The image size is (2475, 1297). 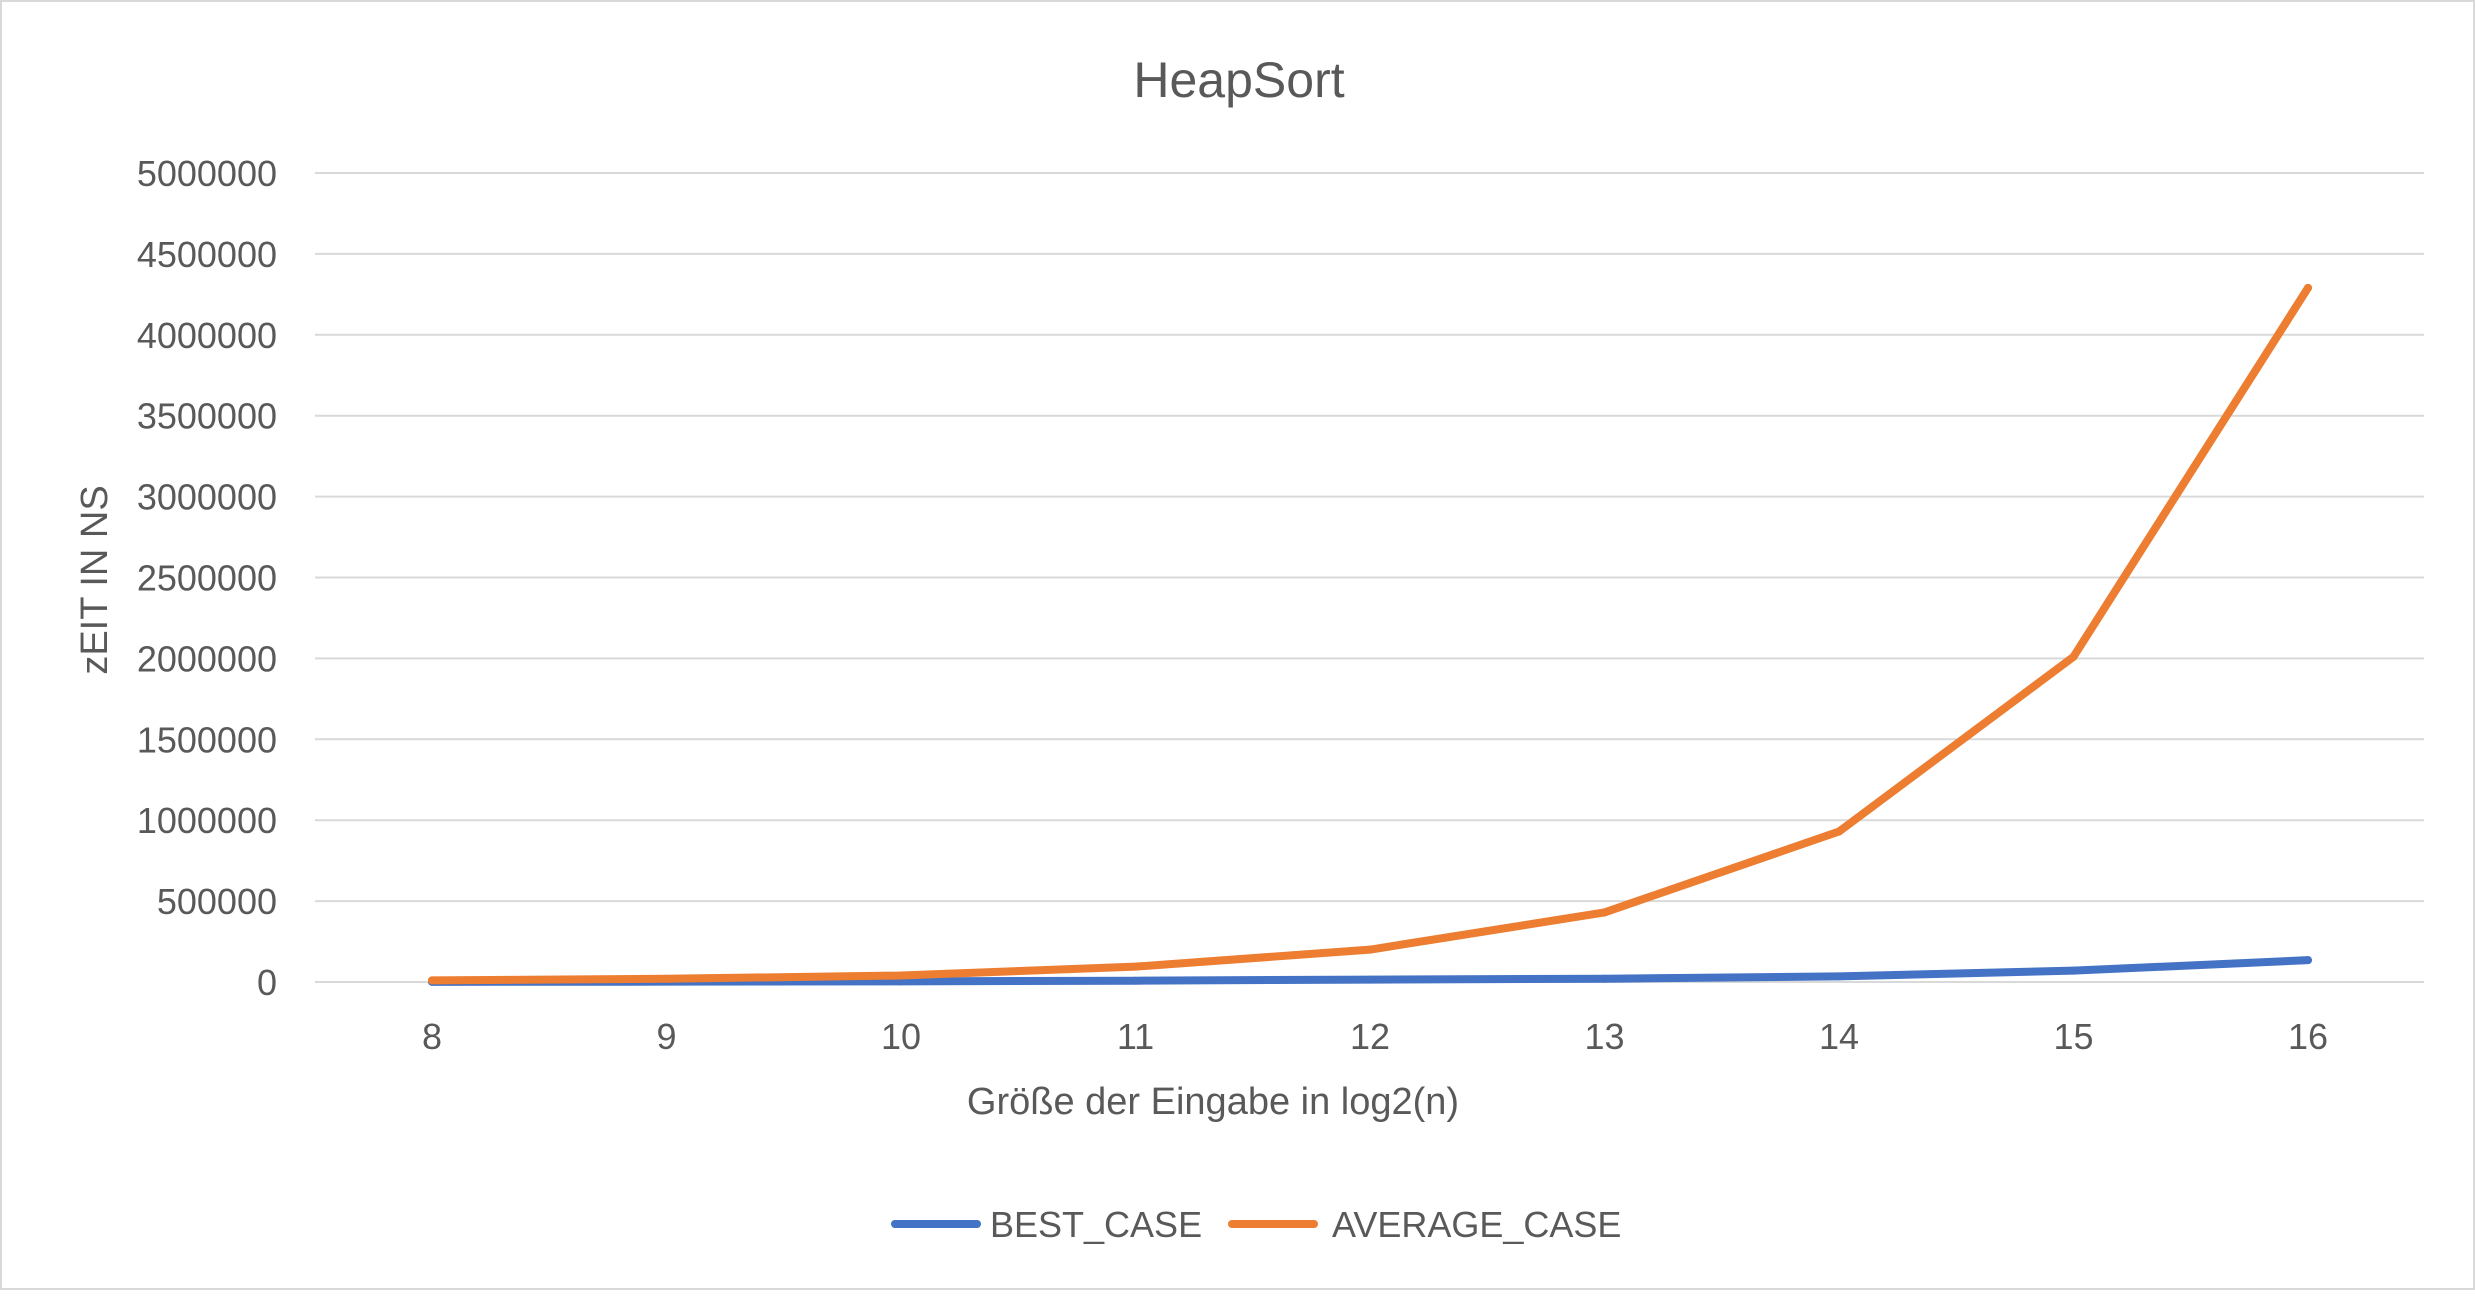 I want to click on x-tick-label: 12, so click(x=1370, y=1036).